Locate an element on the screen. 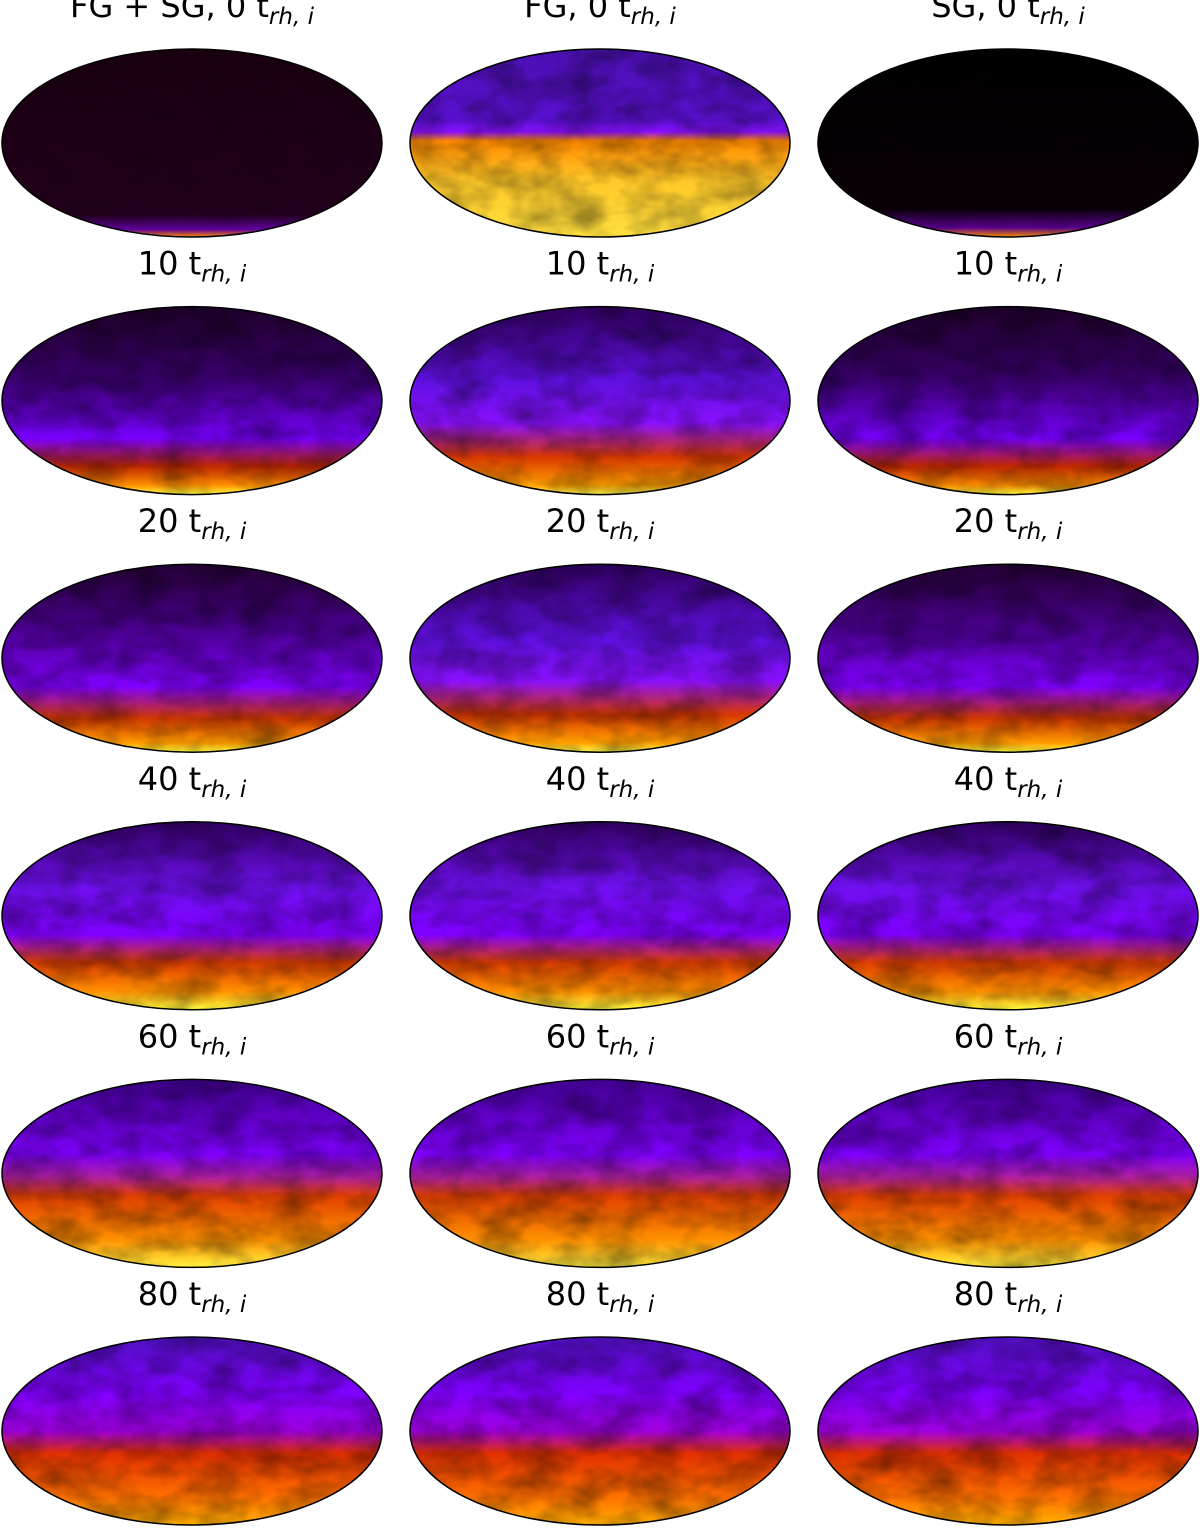  panel: FG + SG, 0 trh, i is located at coordinates (192, 119).